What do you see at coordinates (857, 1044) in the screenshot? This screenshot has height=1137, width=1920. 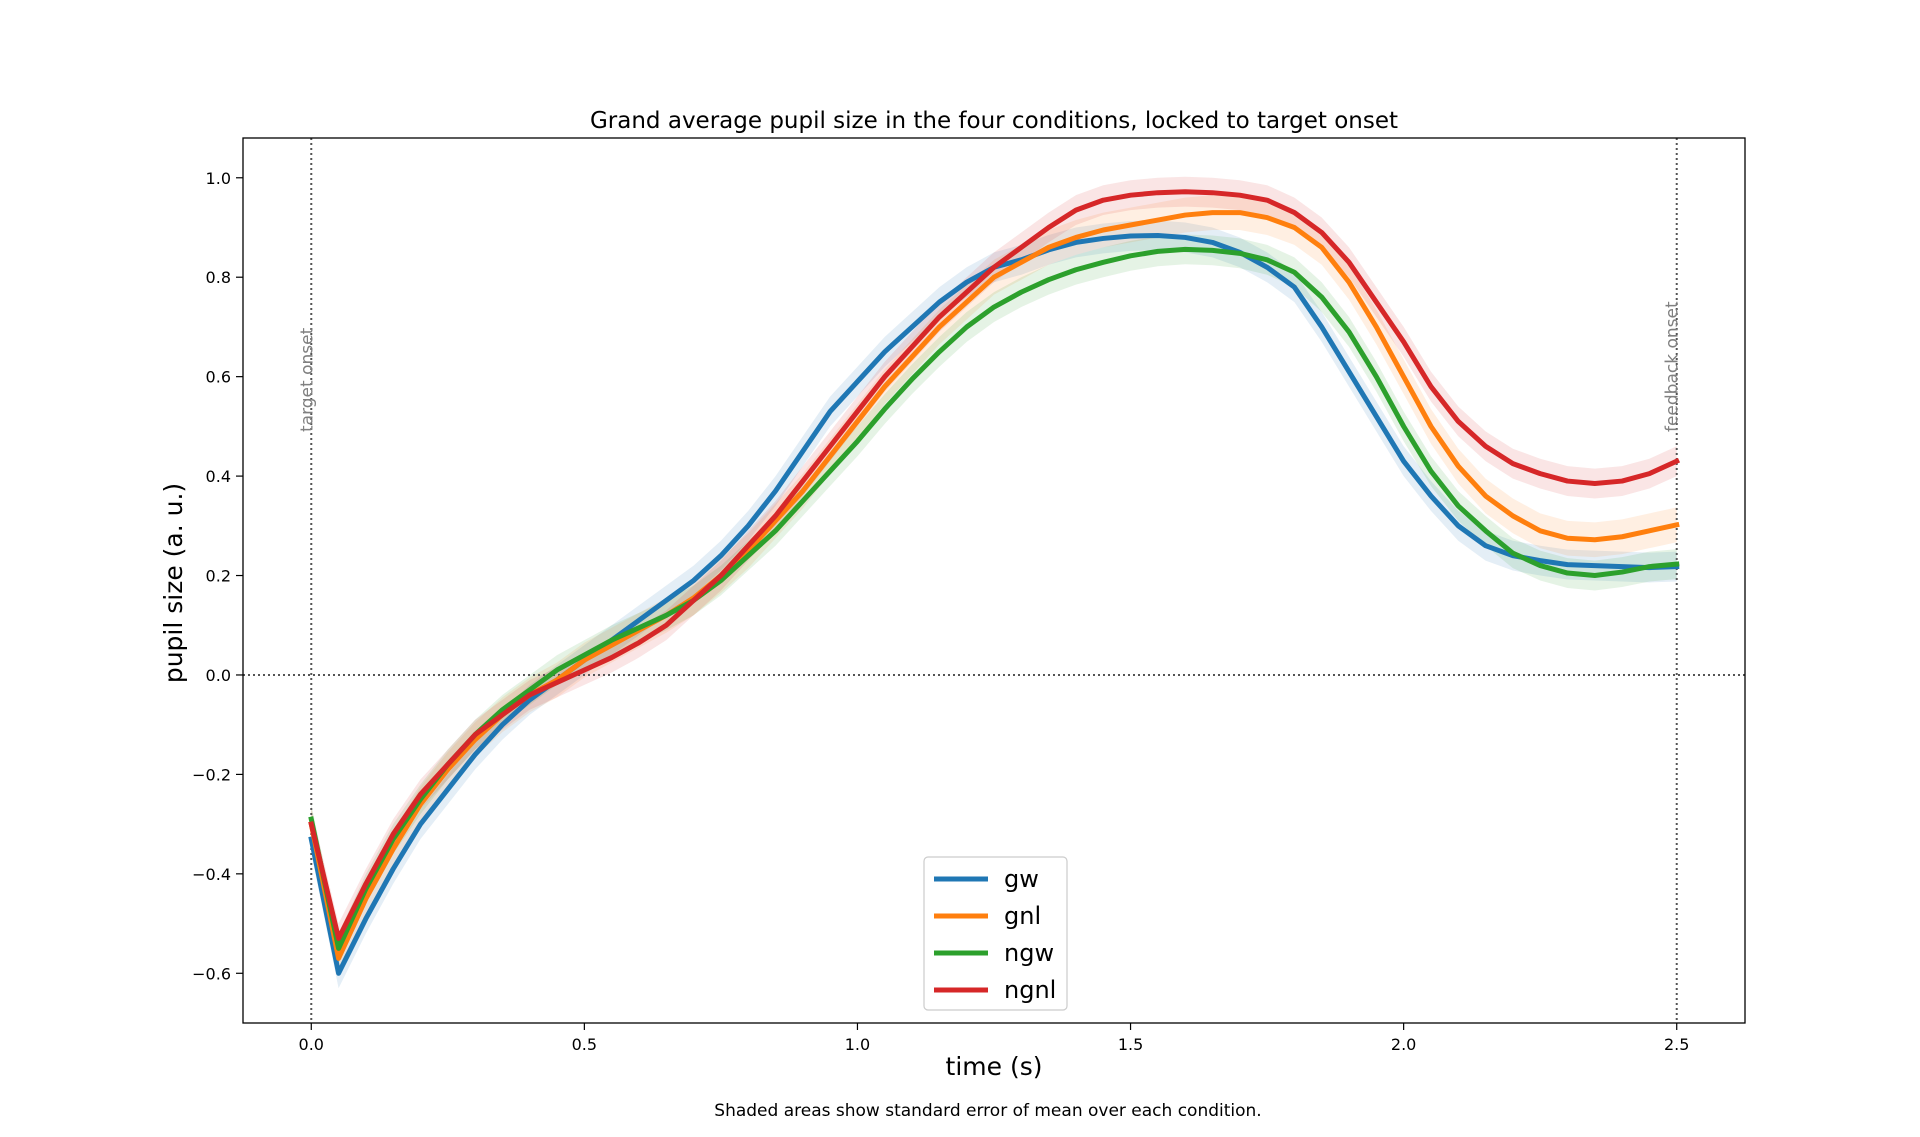 I see `x-tick-label: 1.0` at bounding box center [857, 1044].